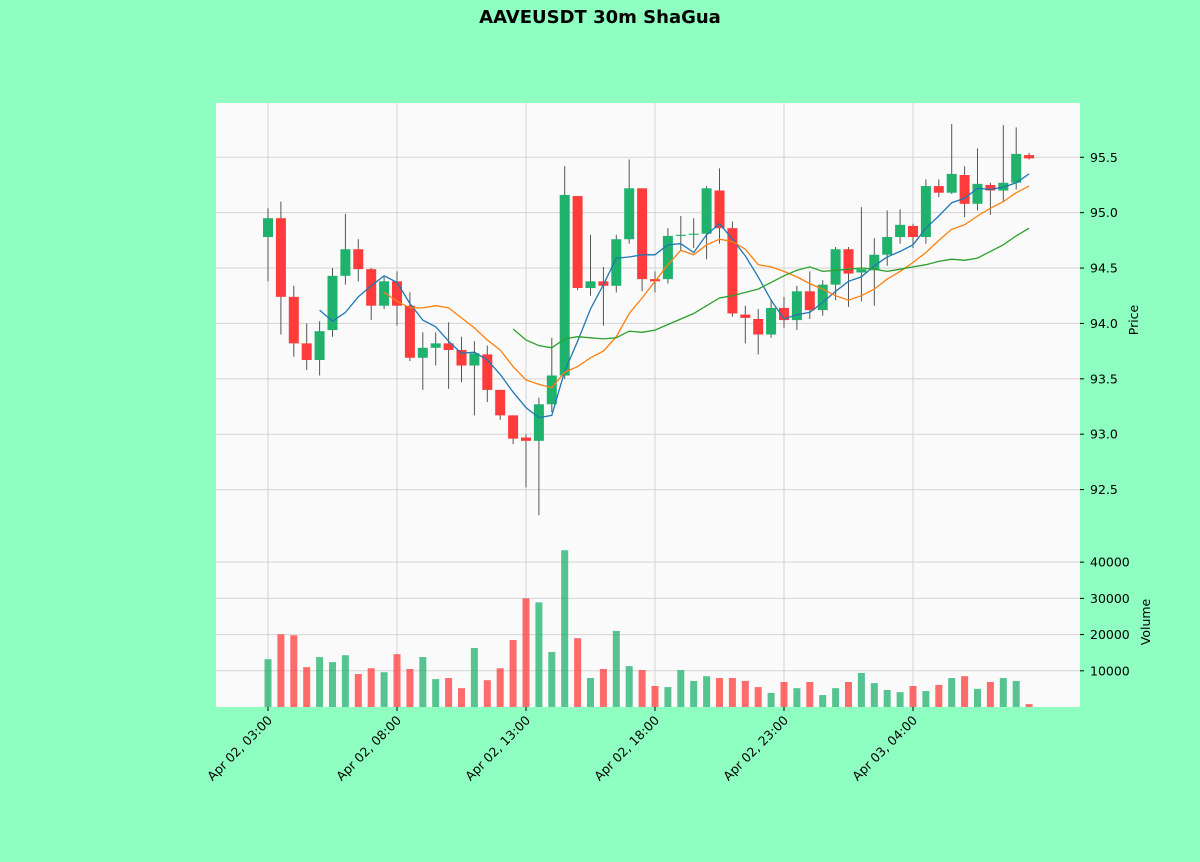 The height and width of the screenshot is (862, 1200). I want to click on chart-title: AAVEUSDT 30m ShaGua, so click(600, 17).